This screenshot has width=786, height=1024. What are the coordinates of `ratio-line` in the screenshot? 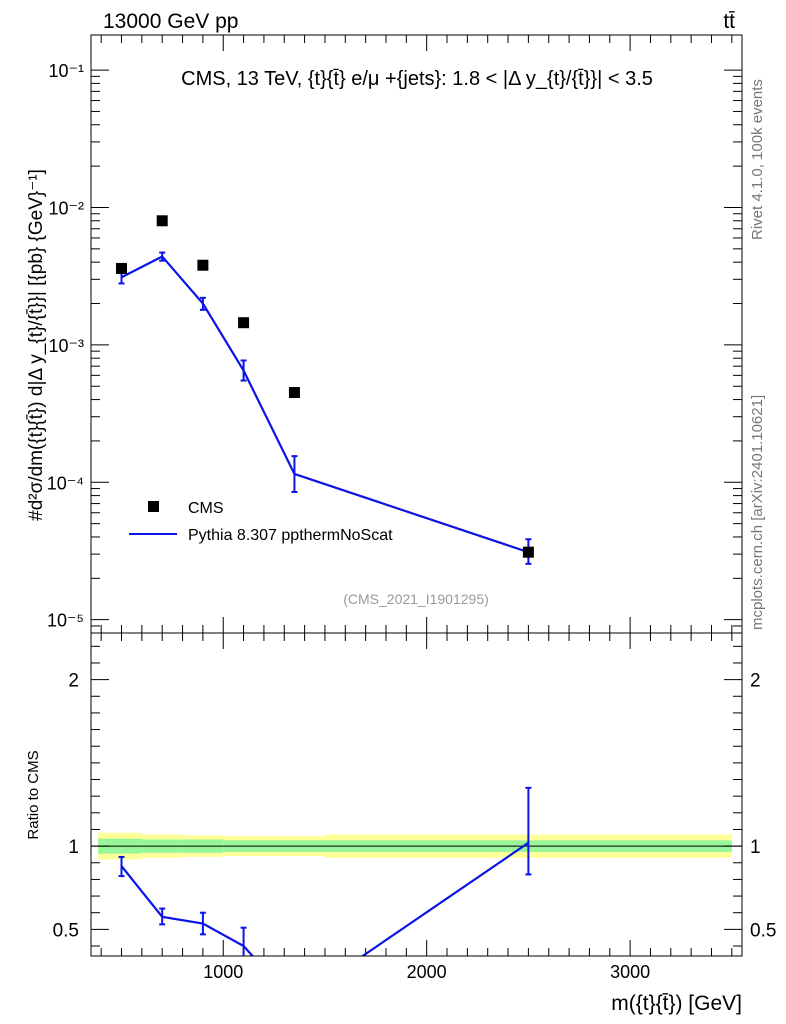 It's located at (325, 898).